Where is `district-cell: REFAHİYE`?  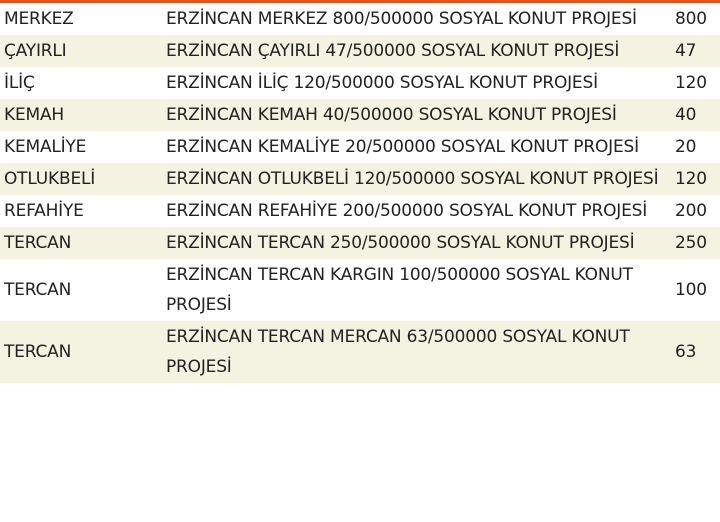
district-cell: REFAHİYE is located at coordinates (44, 211).